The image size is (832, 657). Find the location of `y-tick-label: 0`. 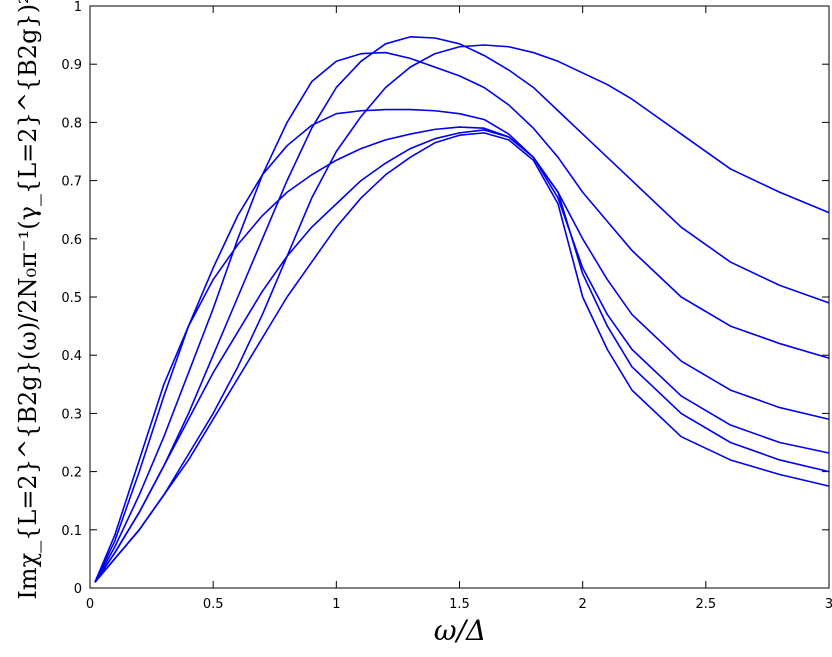

y-tick-label: 0 is located at coordinates (78, 589).